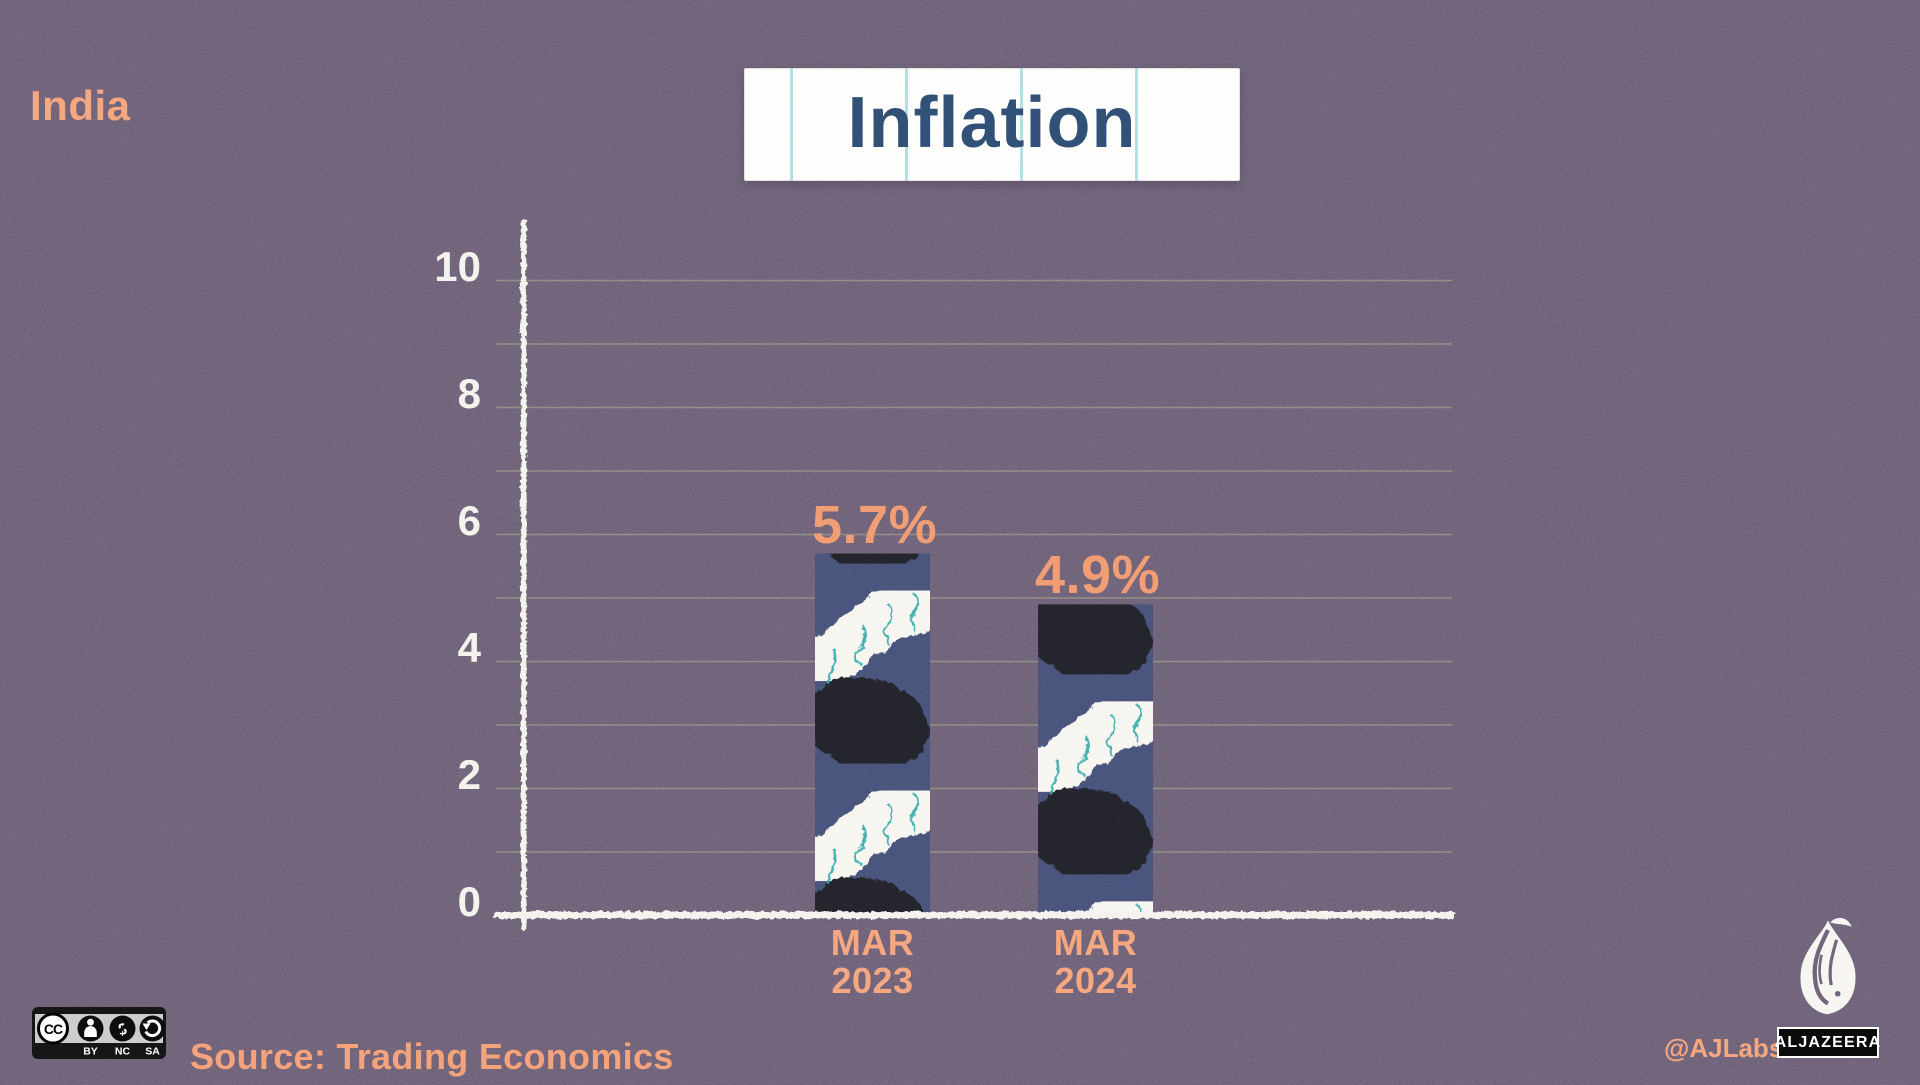  What do you see at coordinates (469, 520) in the screenshot?
I see `y-tick-label-6: 6` at bounding box center [469, 520].